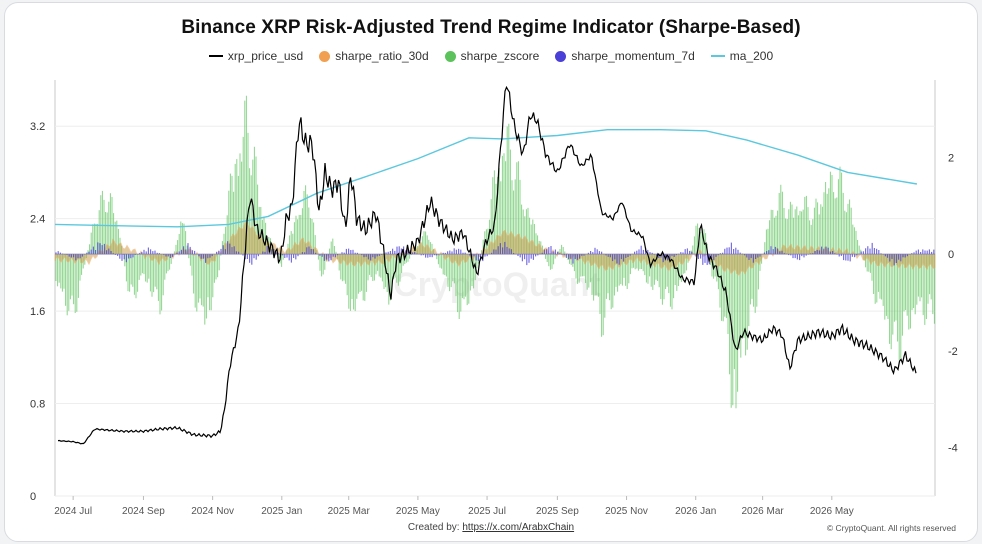  Describe the element at coordinates (212, 511) in the screenshot. I see `x-tick-label: 2024 Nov` at that location.